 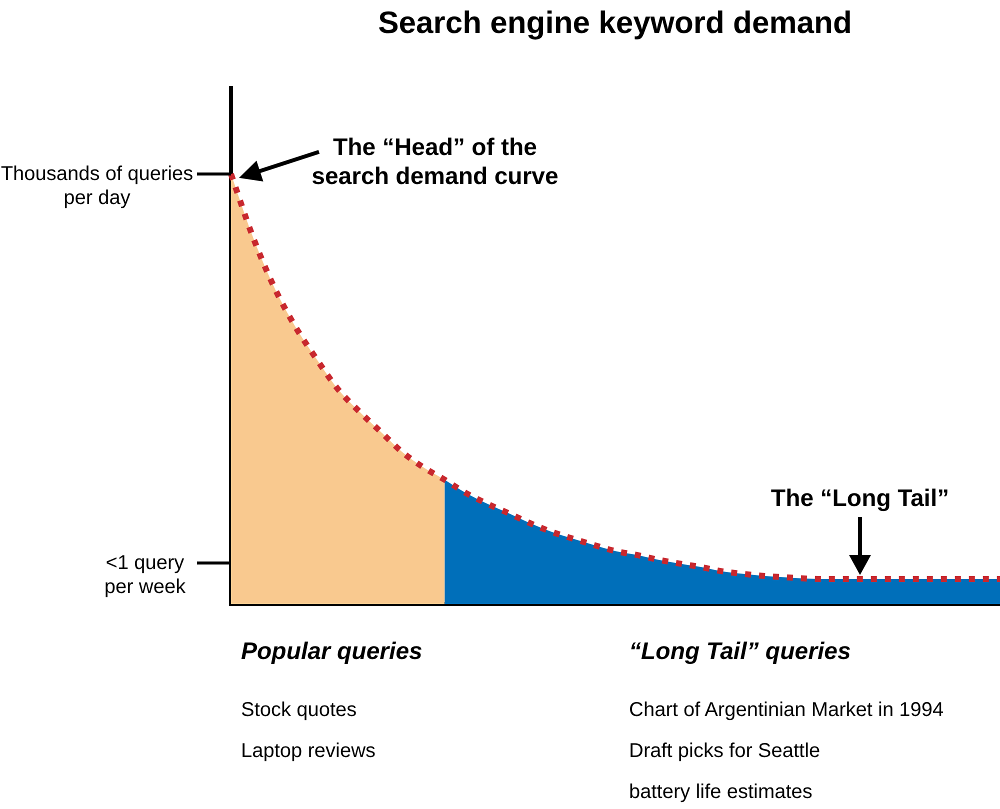 What do you see at coordinates (299, 710) in the screenshot?
I see `text: Stock quotes` at bounding box center [299, 710].